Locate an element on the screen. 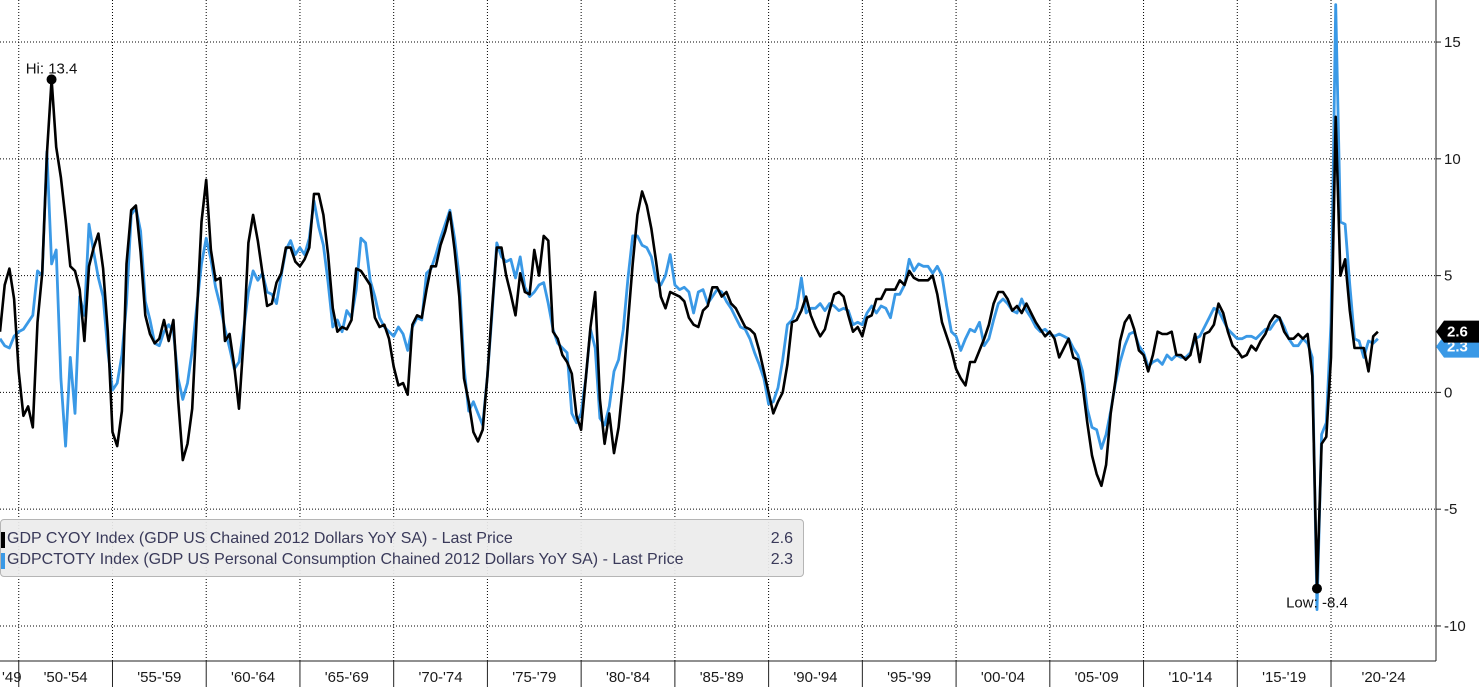 The height and width of the screenshot is (687, 1479). legend-swatch-gdp is located at coordinates (3, 540).